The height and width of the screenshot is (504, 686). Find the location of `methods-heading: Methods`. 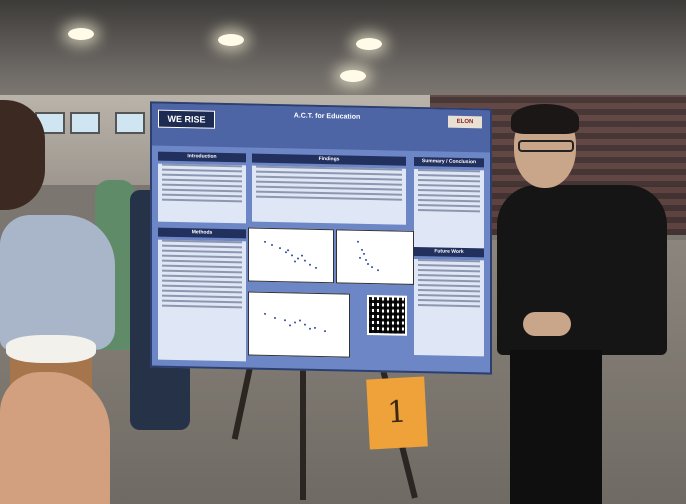

methods-heading: Methods is located at coordinates (202, 233).